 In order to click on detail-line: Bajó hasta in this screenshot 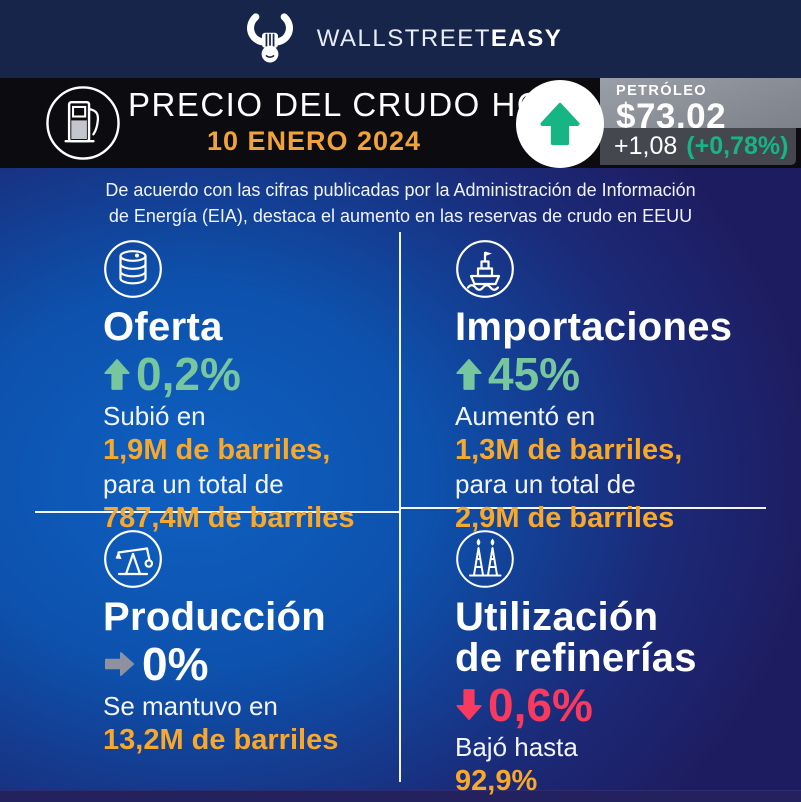, I will do `click(516, 746)`.